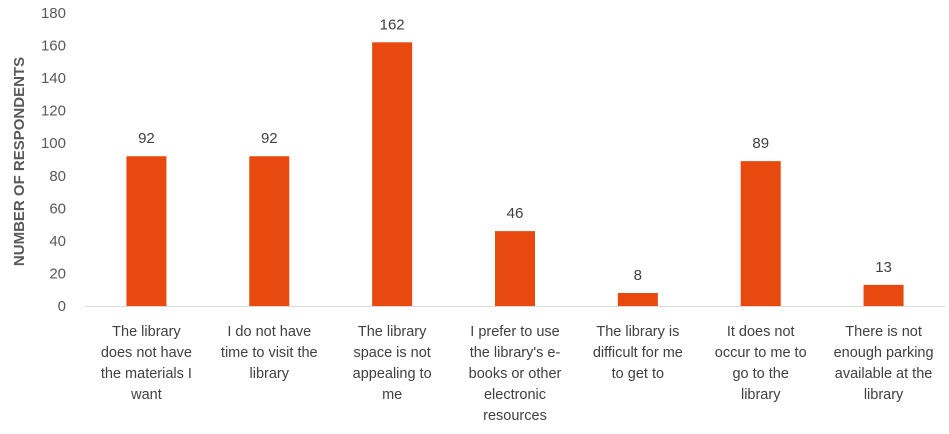 The height and width of the screenshot is (434, 949). I want to click on x-category-label: to get to, so click(638, 374).